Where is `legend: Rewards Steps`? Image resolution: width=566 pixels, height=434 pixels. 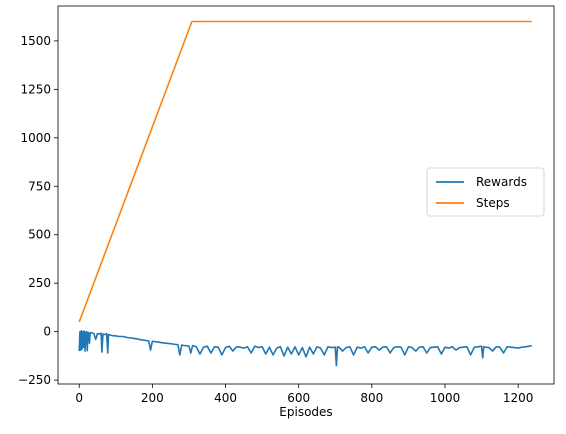
legend: Rewards Steps is located at coordinates (485, 192).